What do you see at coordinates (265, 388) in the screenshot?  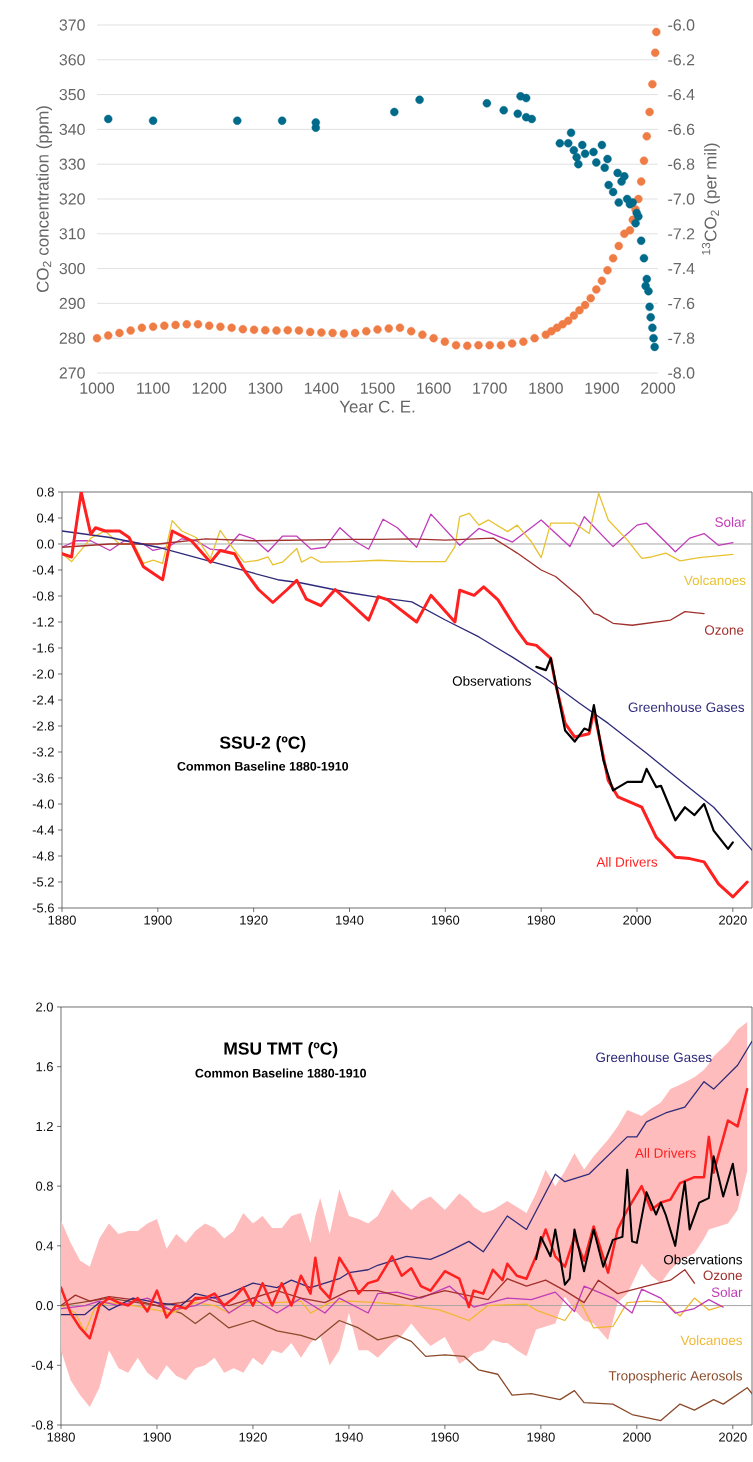 I see `x-tick-label: 1300` at bounding box center [265, 388].